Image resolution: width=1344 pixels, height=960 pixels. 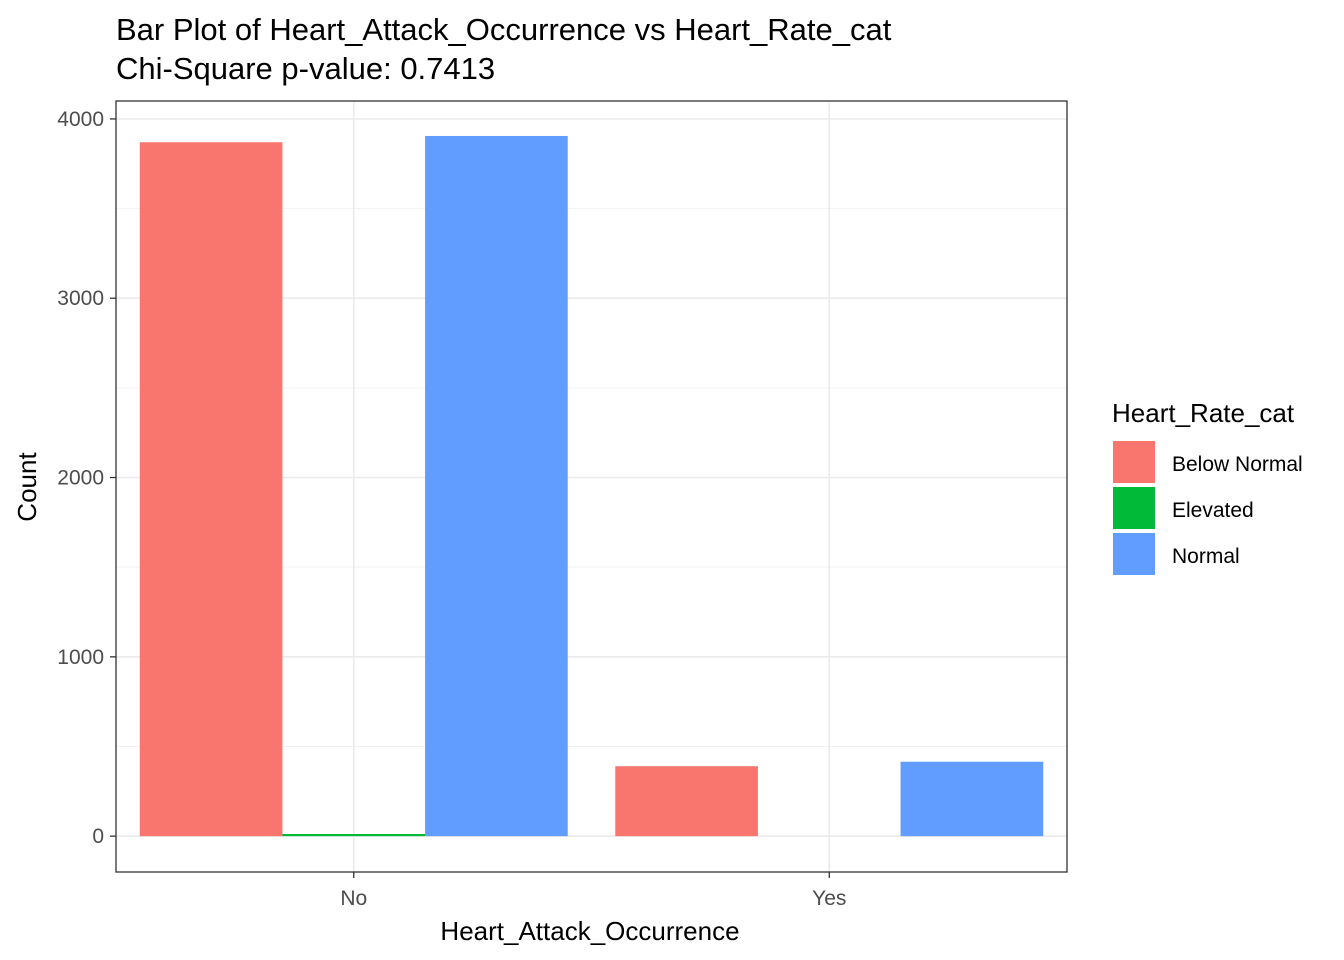 I want to click on x-tick-label: Yes, so click(x=829, y=898).